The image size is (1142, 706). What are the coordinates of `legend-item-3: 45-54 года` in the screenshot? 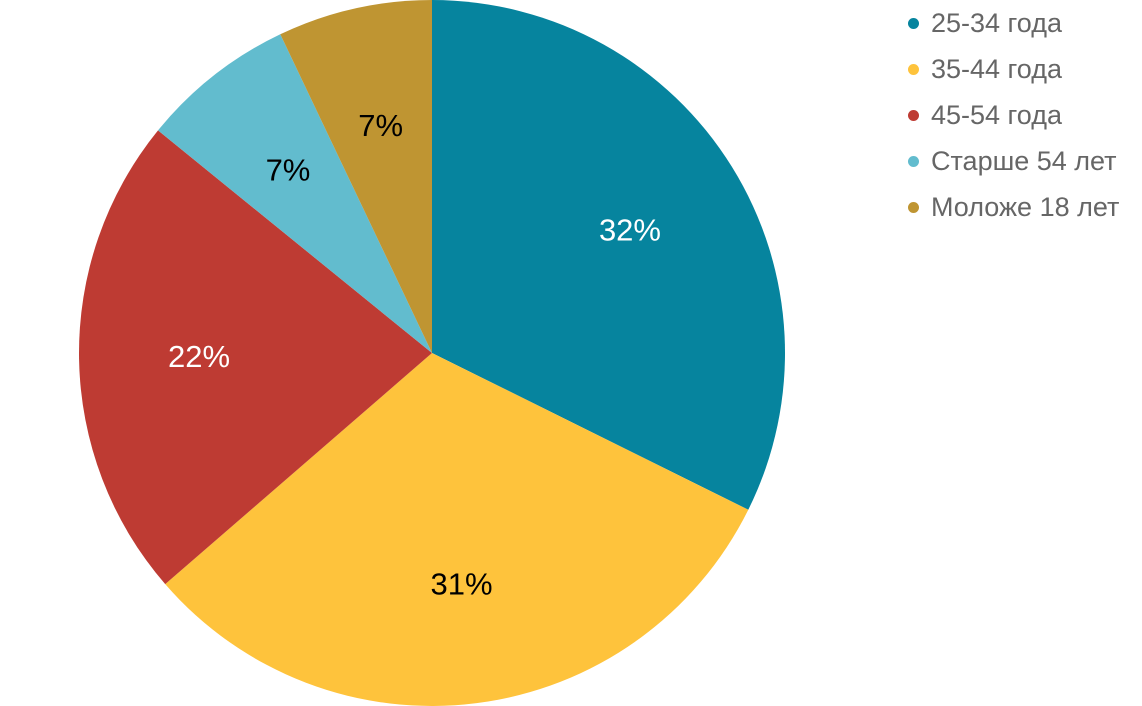 It's located at (1013, 115).